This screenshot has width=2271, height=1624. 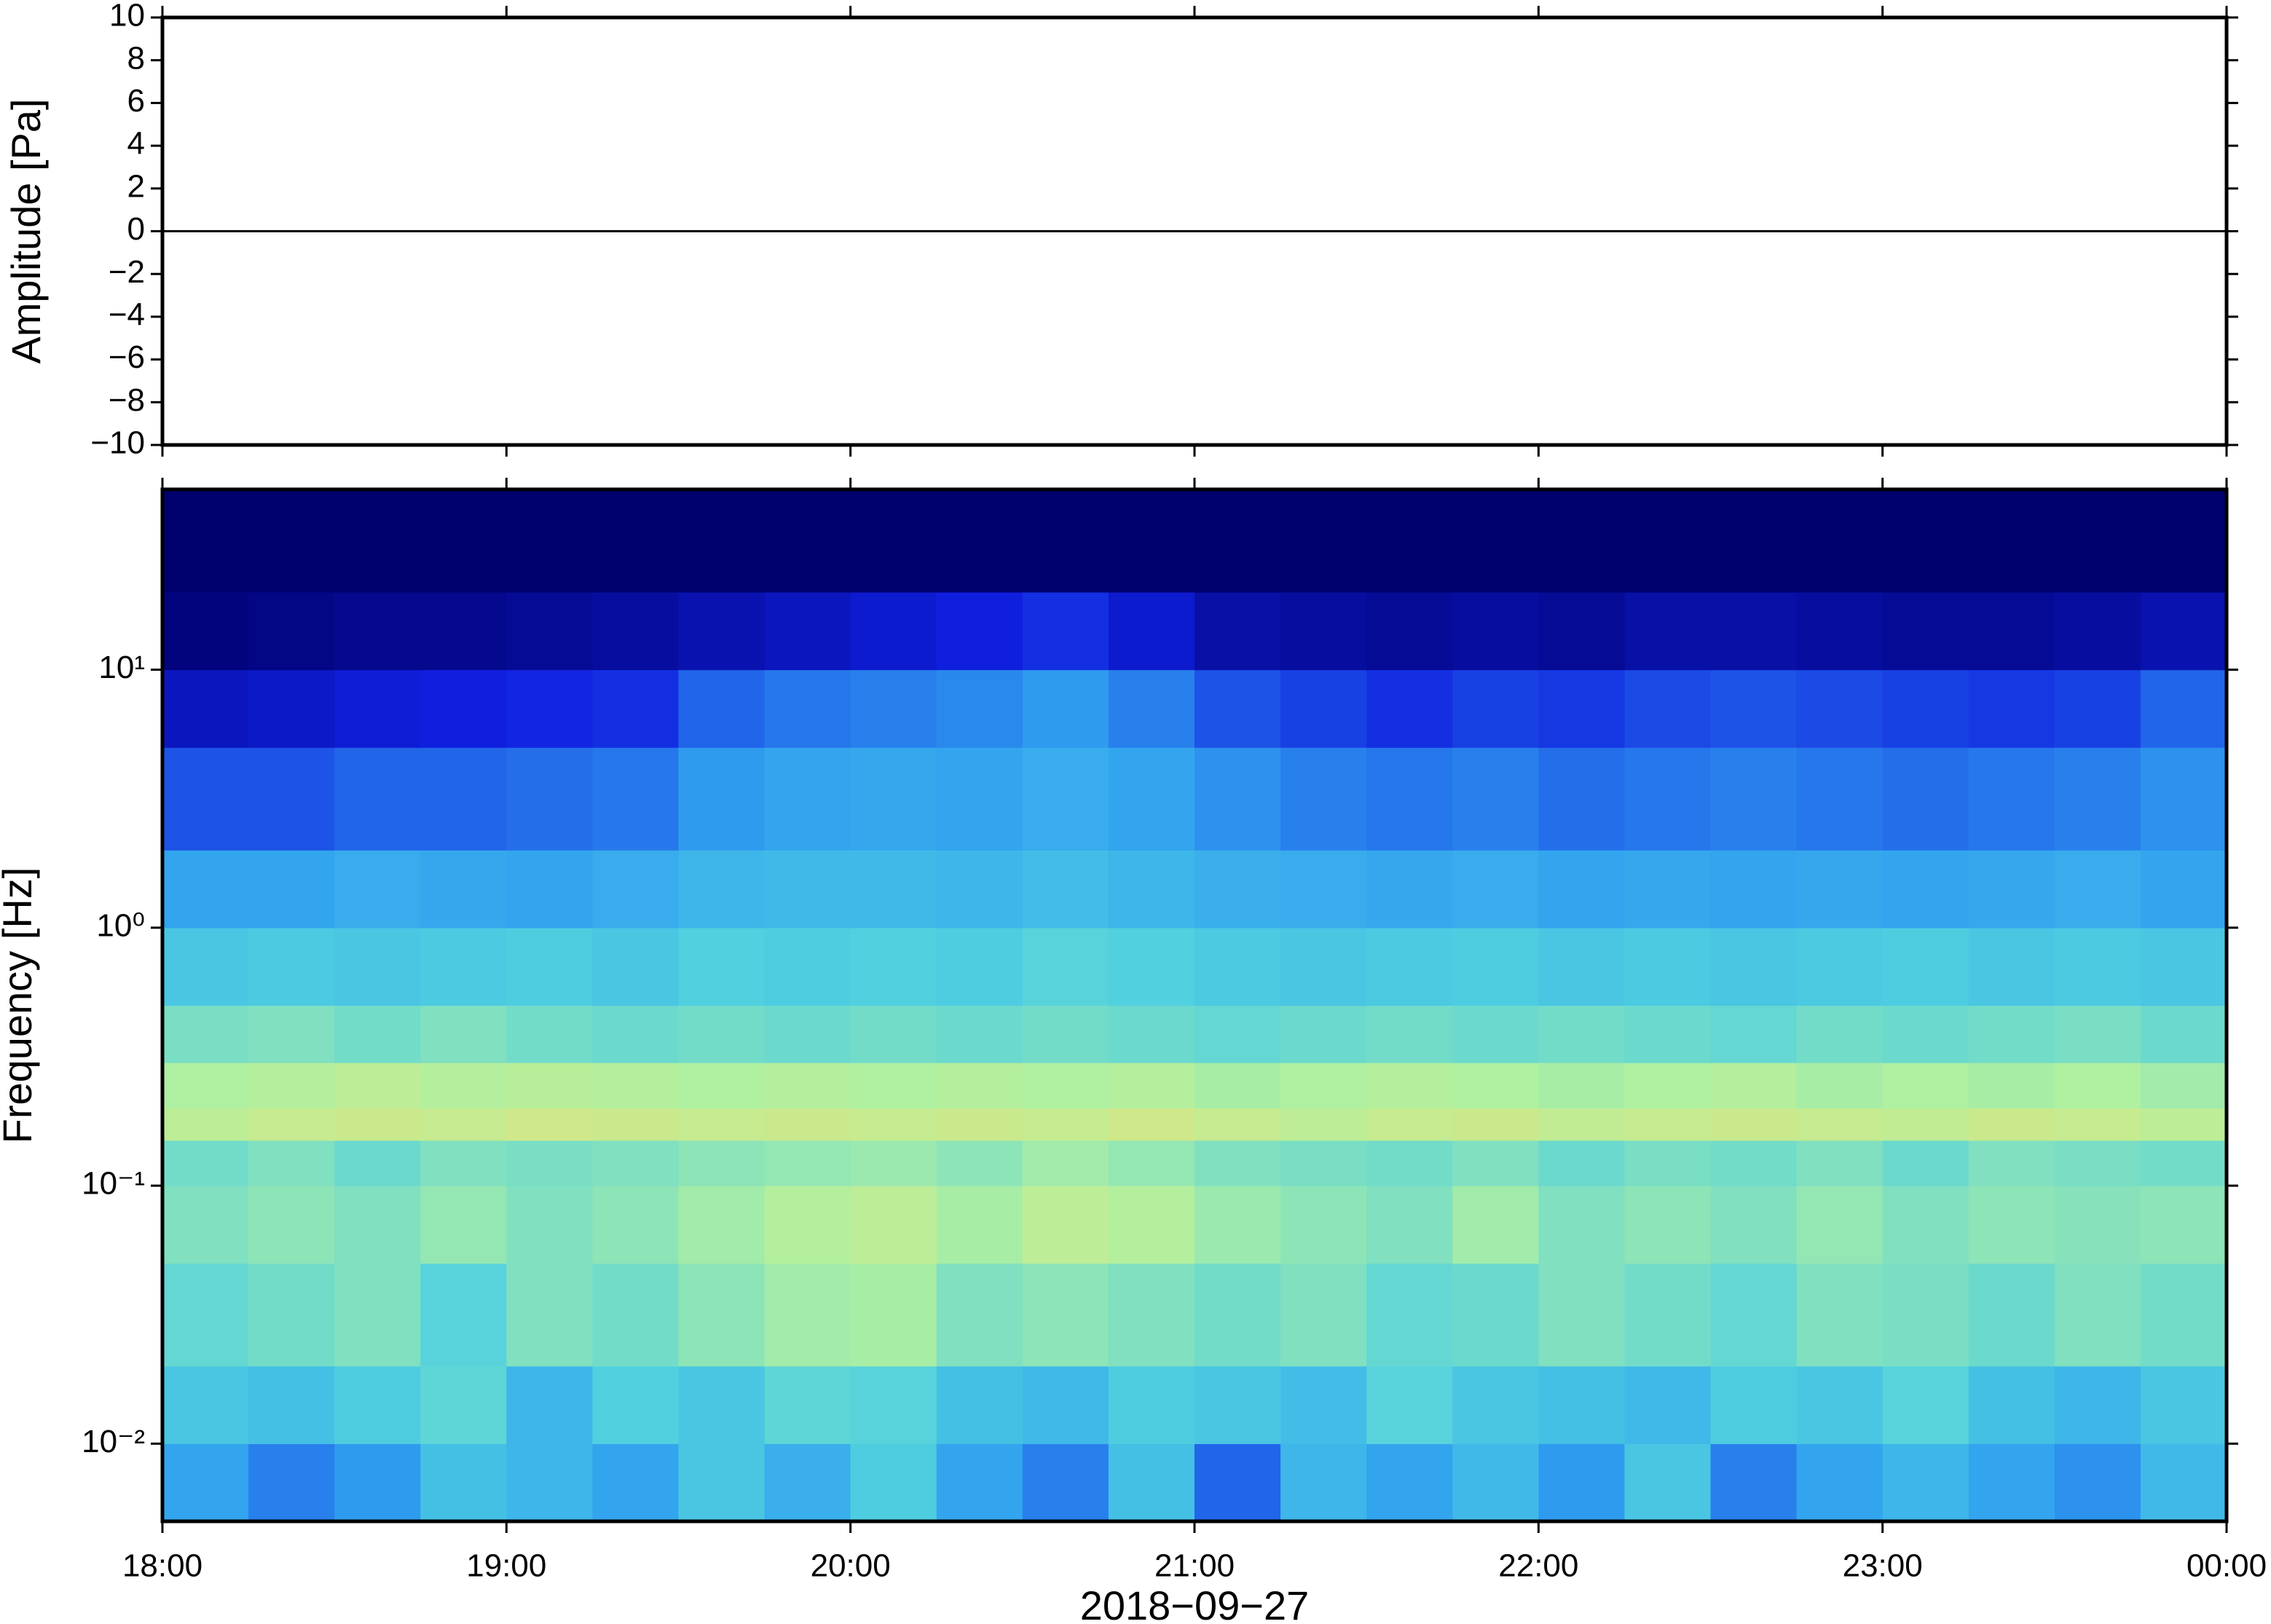 What do you see at coordinates (113, 1184) in the screenshot?
I see `y-tick-label: 10⁻¹` at bounding box center [113, 1184].